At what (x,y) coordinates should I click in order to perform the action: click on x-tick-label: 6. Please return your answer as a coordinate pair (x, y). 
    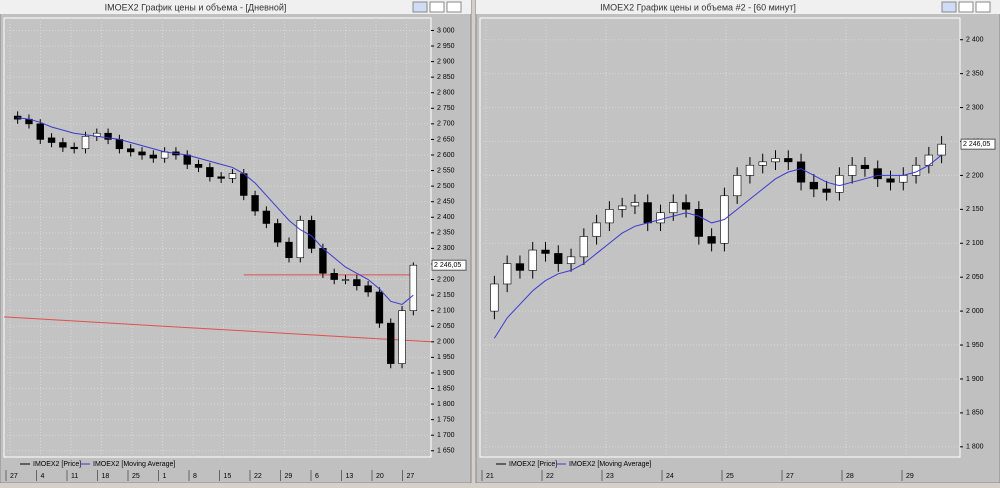
    Looking at the image, I should click on (317, 476).